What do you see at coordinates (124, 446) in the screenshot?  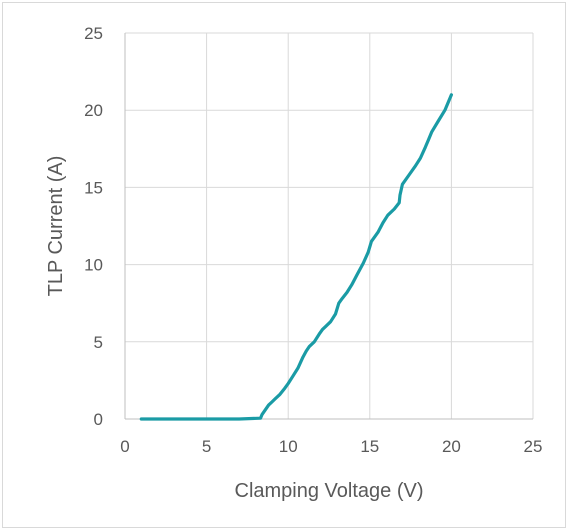 I see `x-tick-label: 0` at bounding box center [124, 446].